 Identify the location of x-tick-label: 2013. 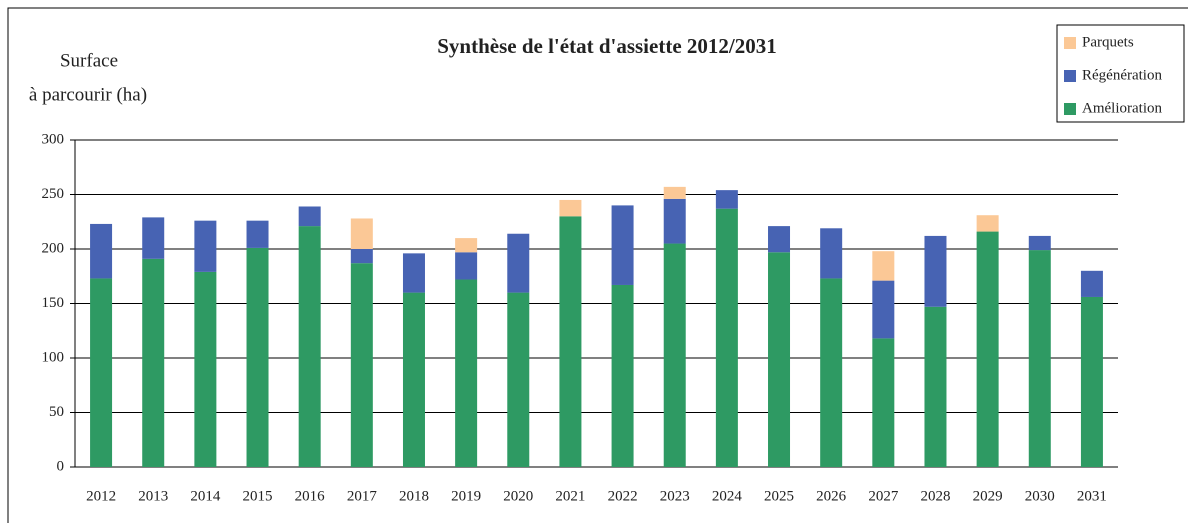
(153, 496).